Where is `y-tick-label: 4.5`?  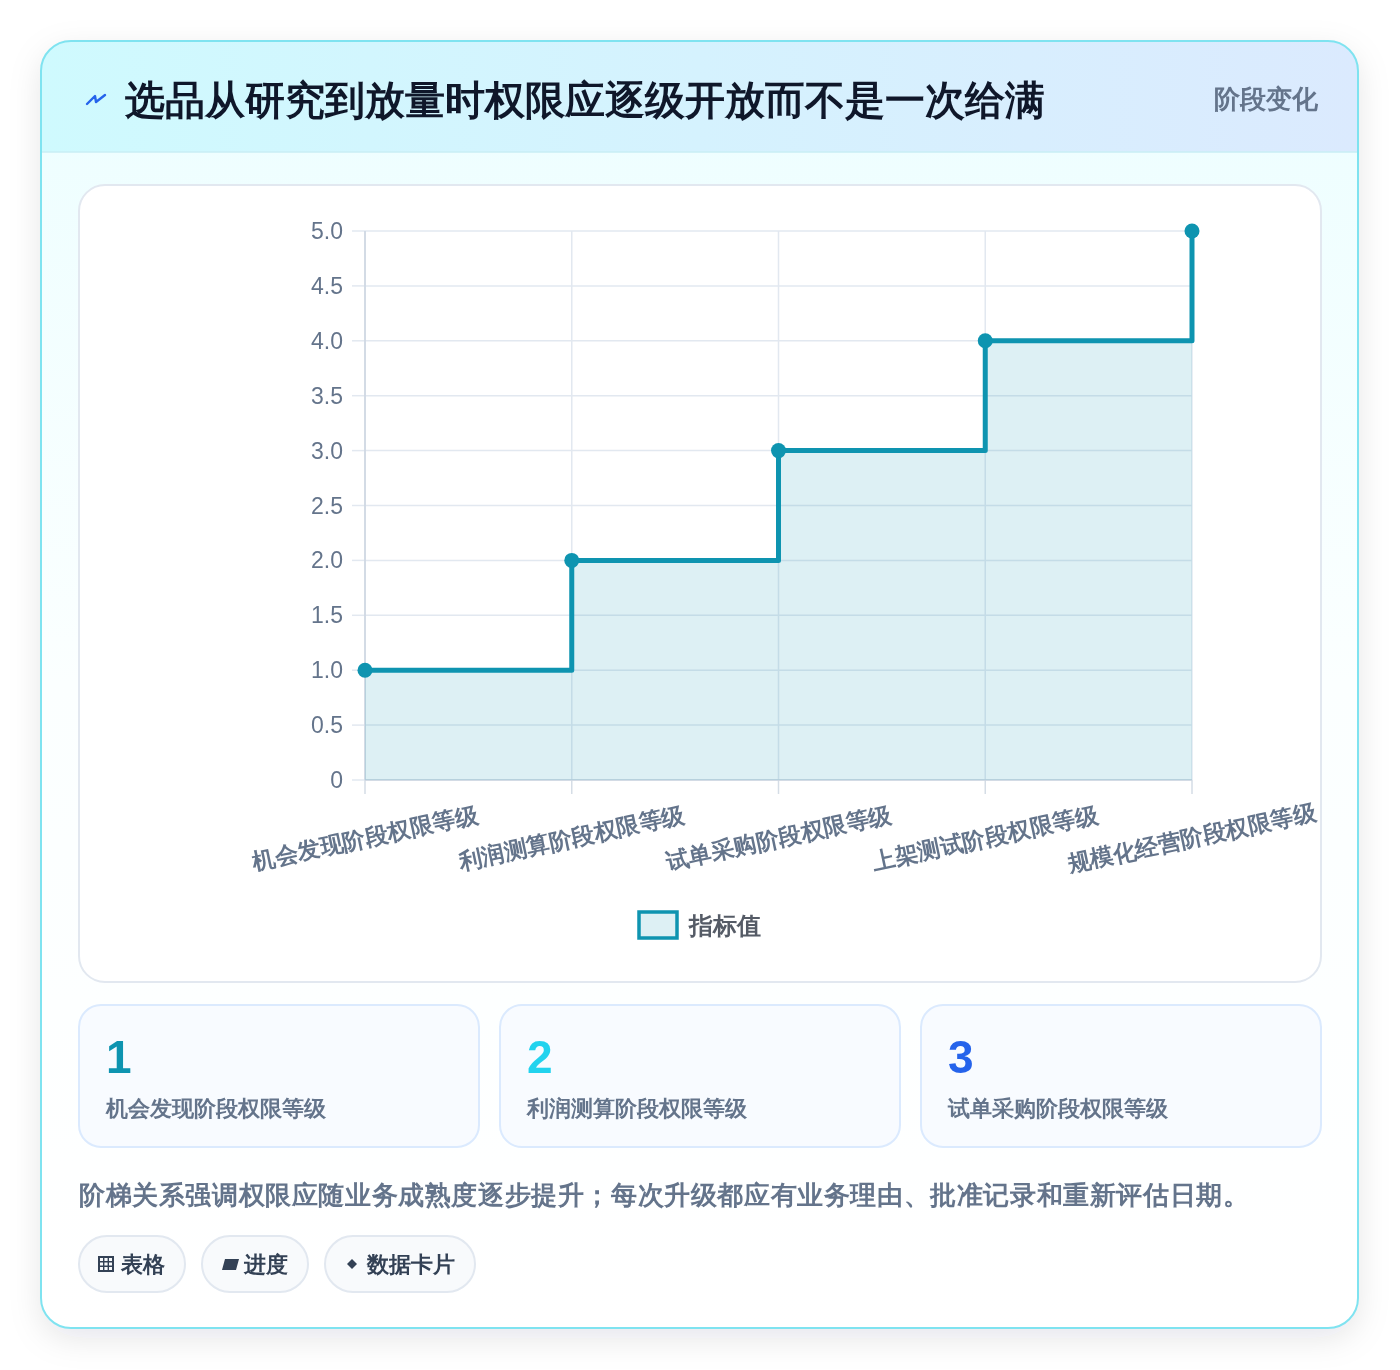
y-tick-label: 4.5 is located at coordinates (327, 285).